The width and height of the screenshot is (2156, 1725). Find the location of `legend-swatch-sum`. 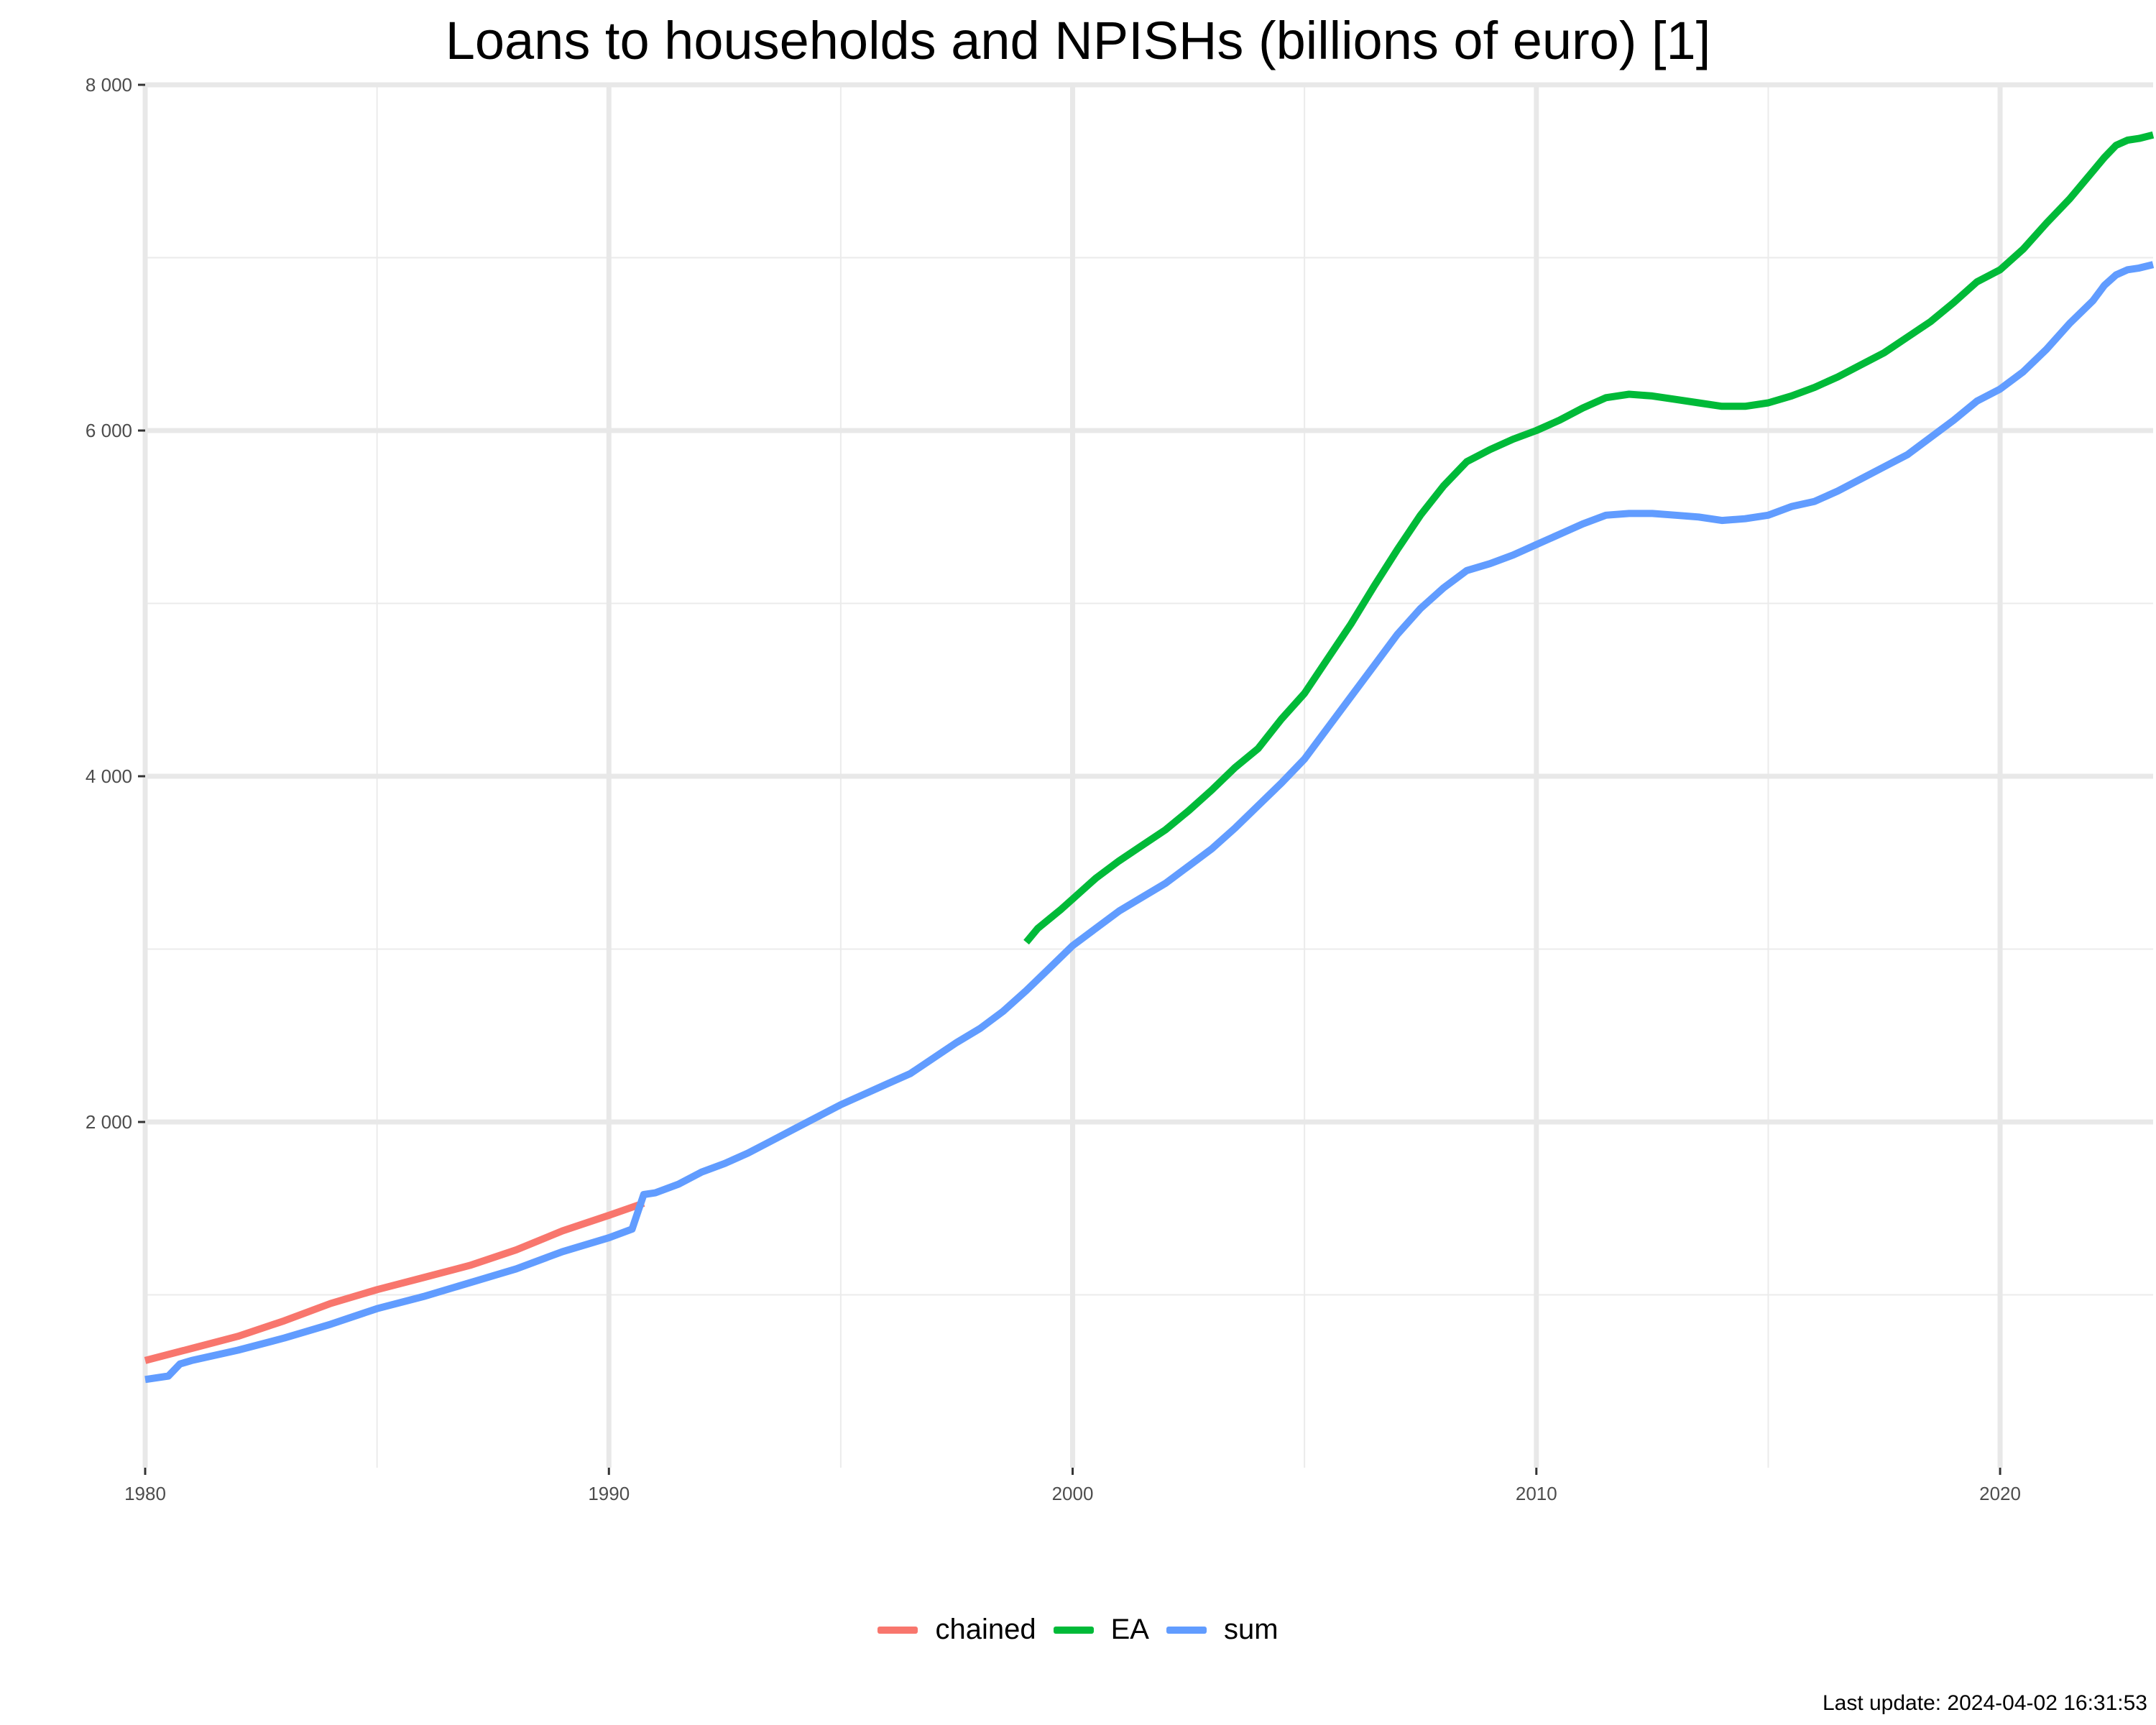

legend-swatch-sum is located at coordinates (1186, 1630).